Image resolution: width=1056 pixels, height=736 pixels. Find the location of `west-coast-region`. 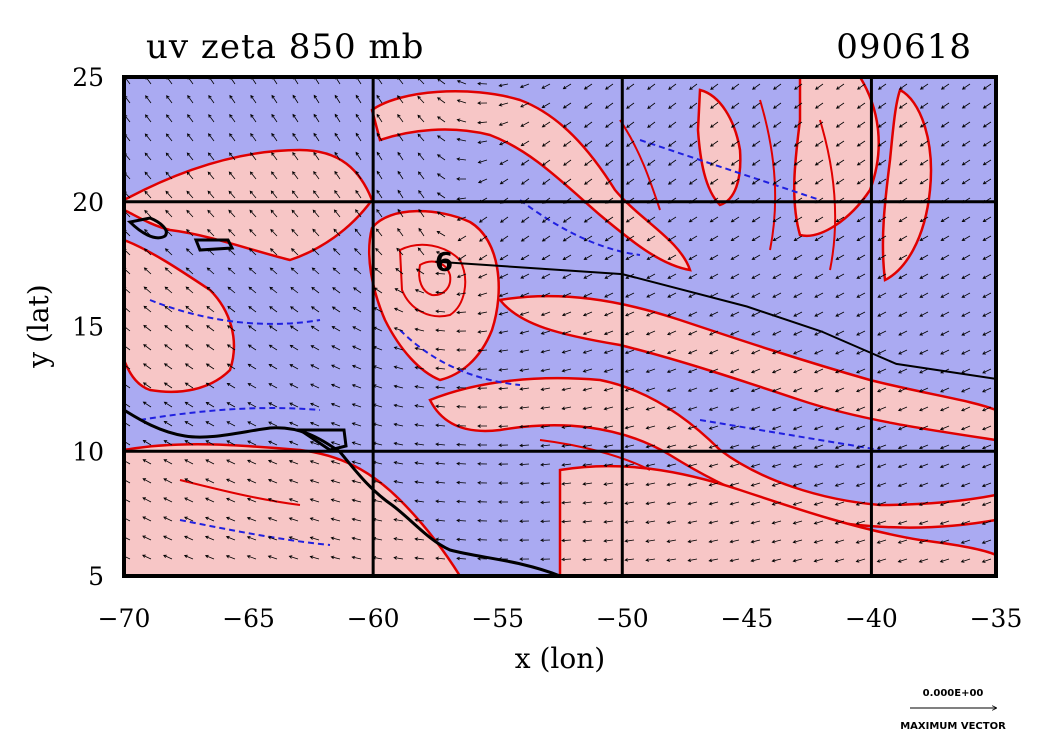

west-coast-region is located at coordinates (180, 316).